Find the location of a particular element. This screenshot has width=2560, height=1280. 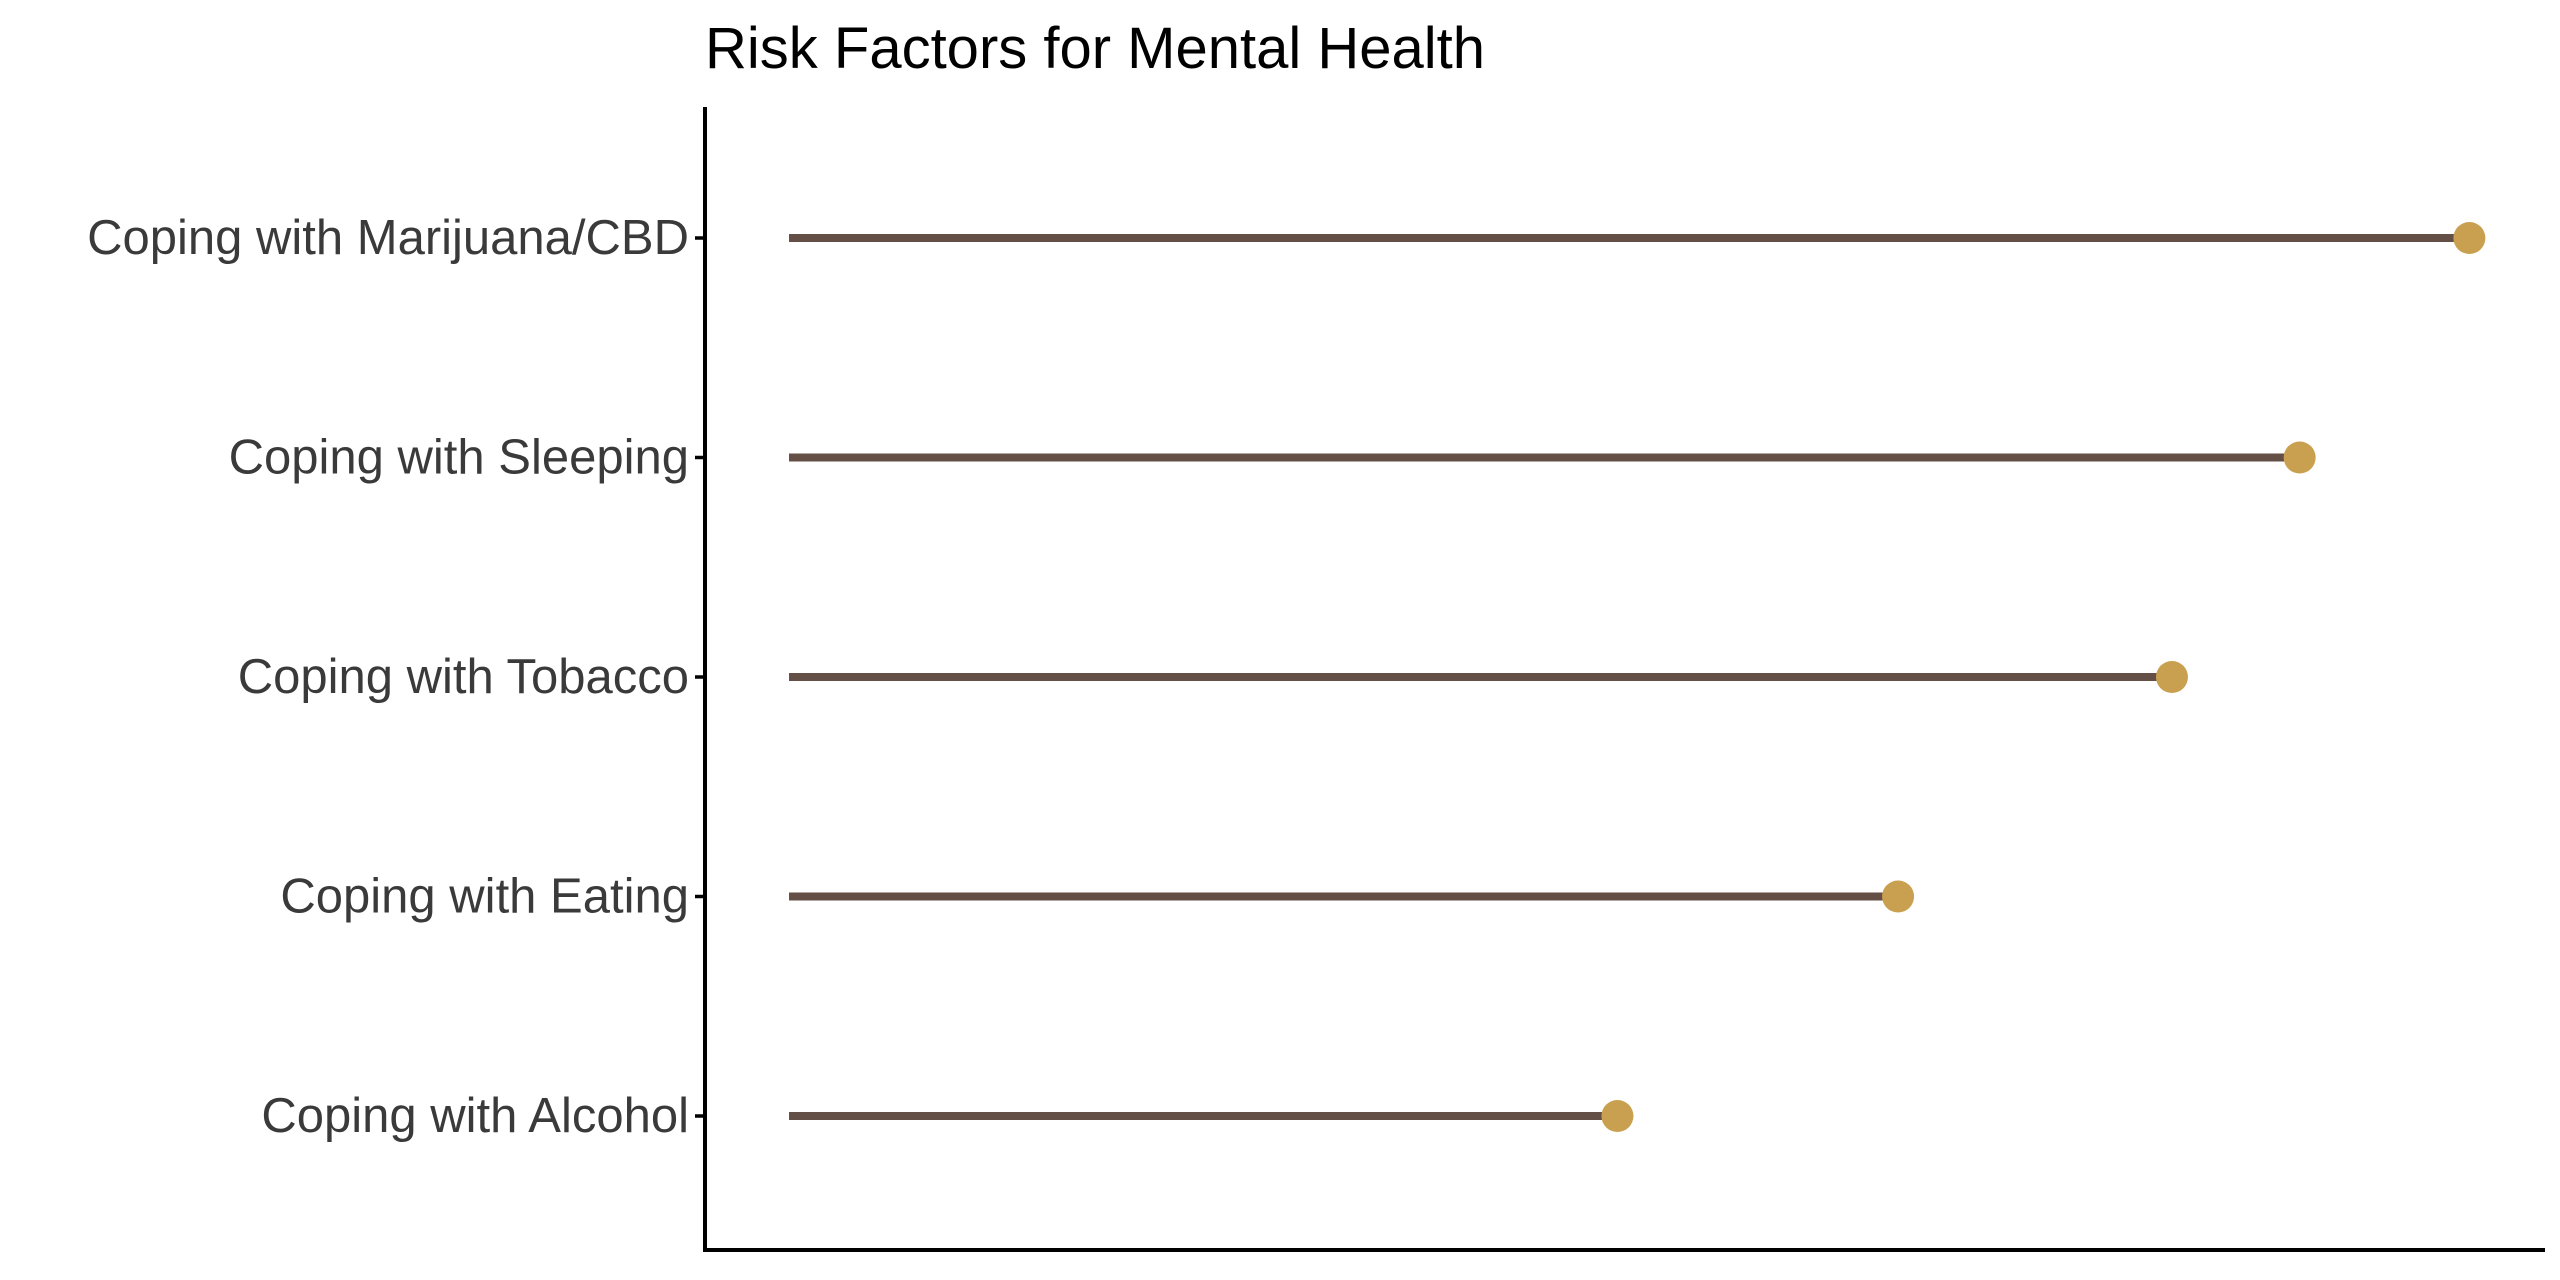

lollipop-point-coping-with-marijuana-cbd is located at coordinates (2469, 238).